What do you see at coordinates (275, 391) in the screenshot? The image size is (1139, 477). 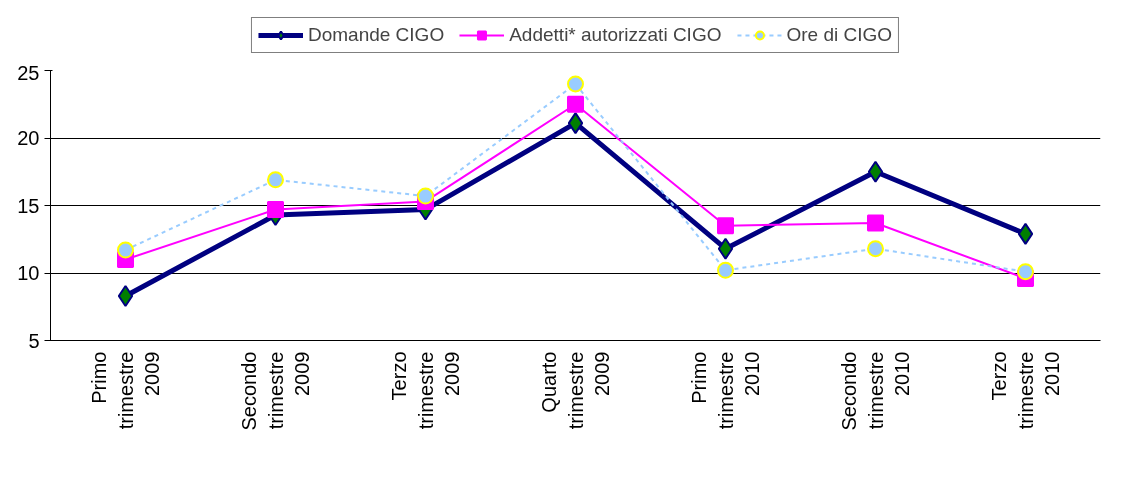 I see `x-tick-label: Secondo trimestre 2009` at bounding box center [275, 391].